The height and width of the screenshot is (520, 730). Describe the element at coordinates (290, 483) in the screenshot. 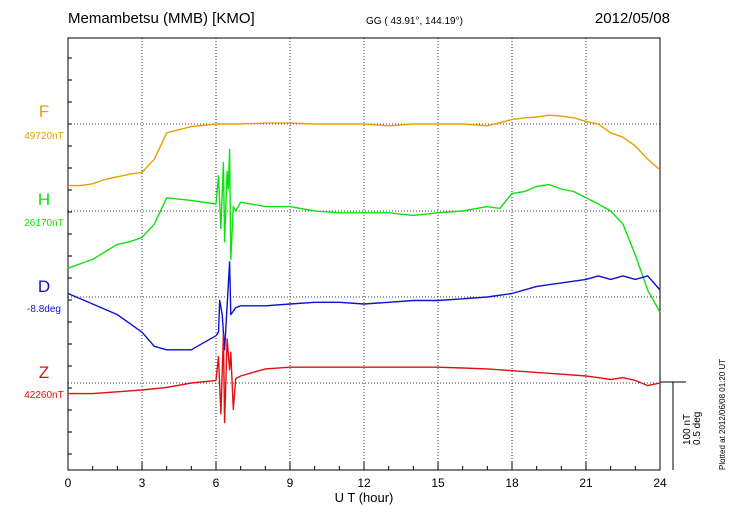

I see `x-tick-label: 9` at that location.